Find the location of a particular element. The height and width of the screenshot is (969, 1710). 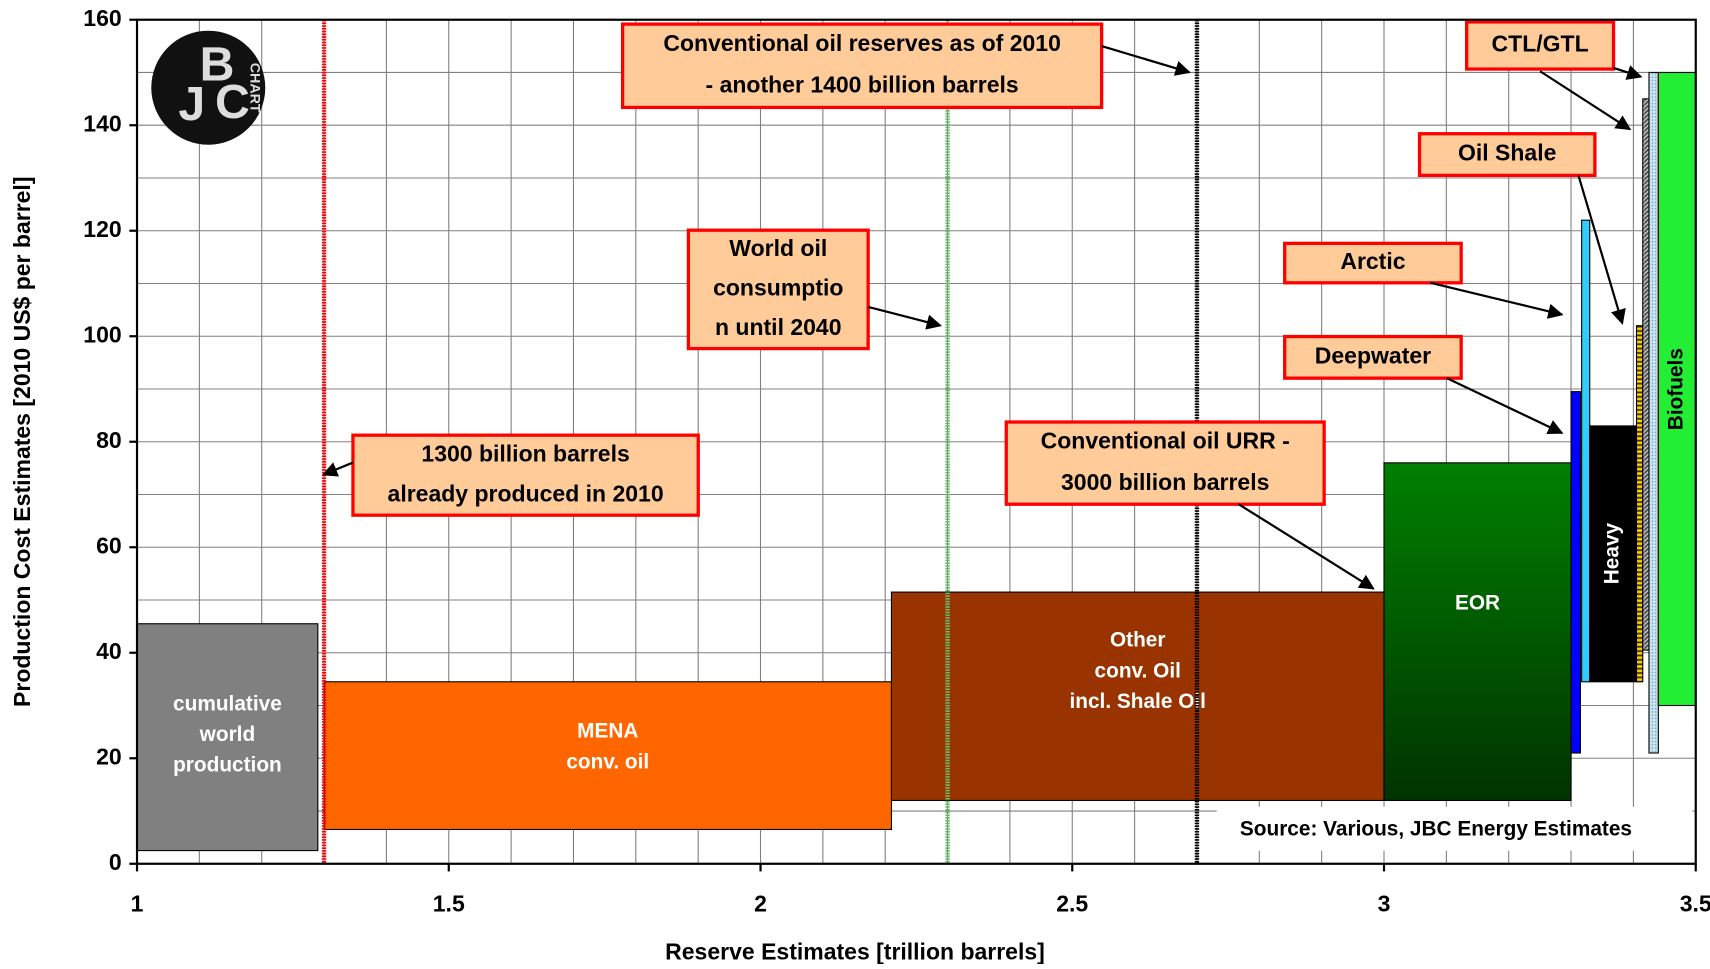

annotation-text: Conventional oil reserves as of 2010 is located at coordinates (862, 43).